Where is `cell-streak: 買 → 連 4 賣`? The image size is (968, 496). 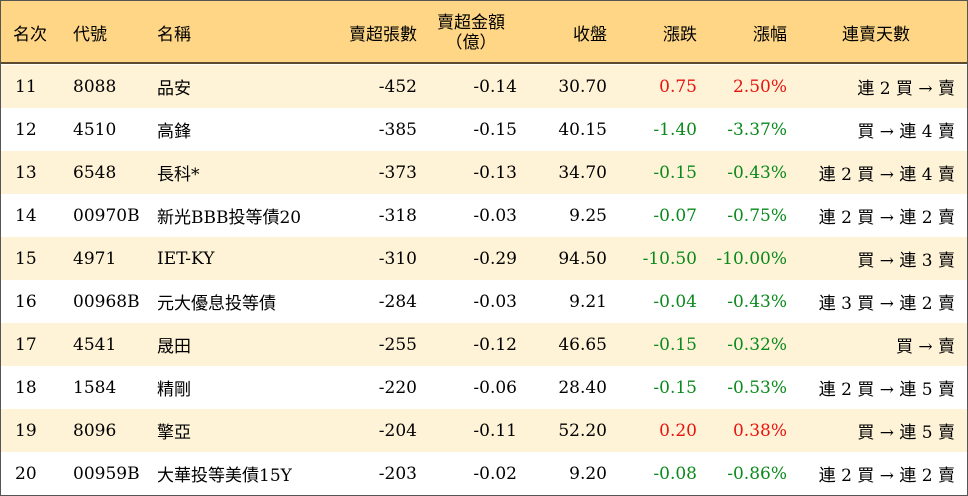 cell-streak: 買 → 連 4 賣 is located at coordinates (906, 132).